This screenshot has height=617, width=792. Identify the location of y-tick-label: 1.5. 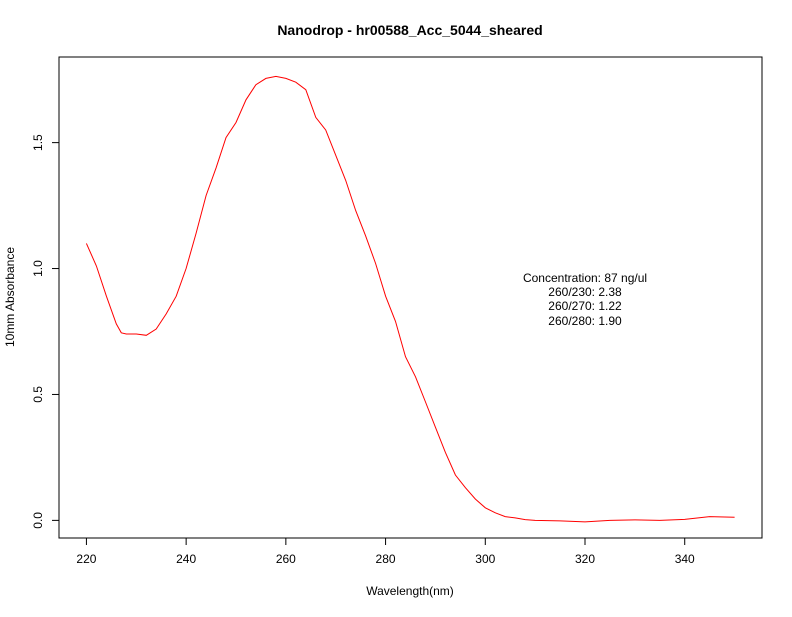
(38, 142).